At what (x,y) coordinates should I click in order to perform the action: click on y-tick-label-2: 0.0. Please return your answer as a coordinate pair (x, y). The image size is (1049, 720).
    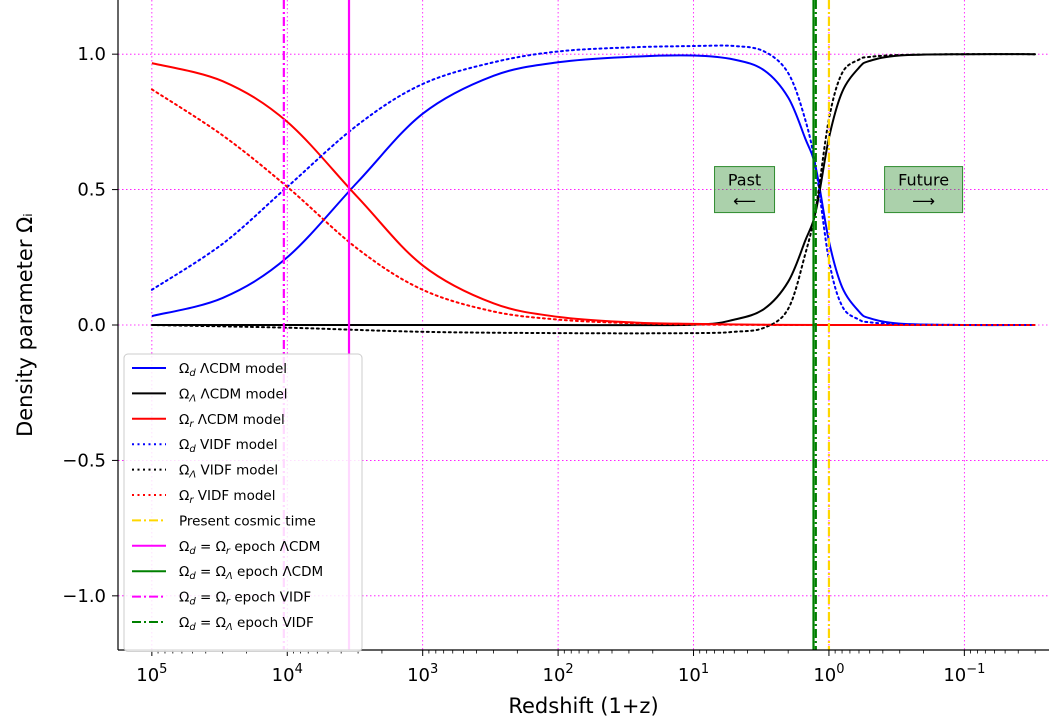
    Looking at the image, I should click on (91, 325).